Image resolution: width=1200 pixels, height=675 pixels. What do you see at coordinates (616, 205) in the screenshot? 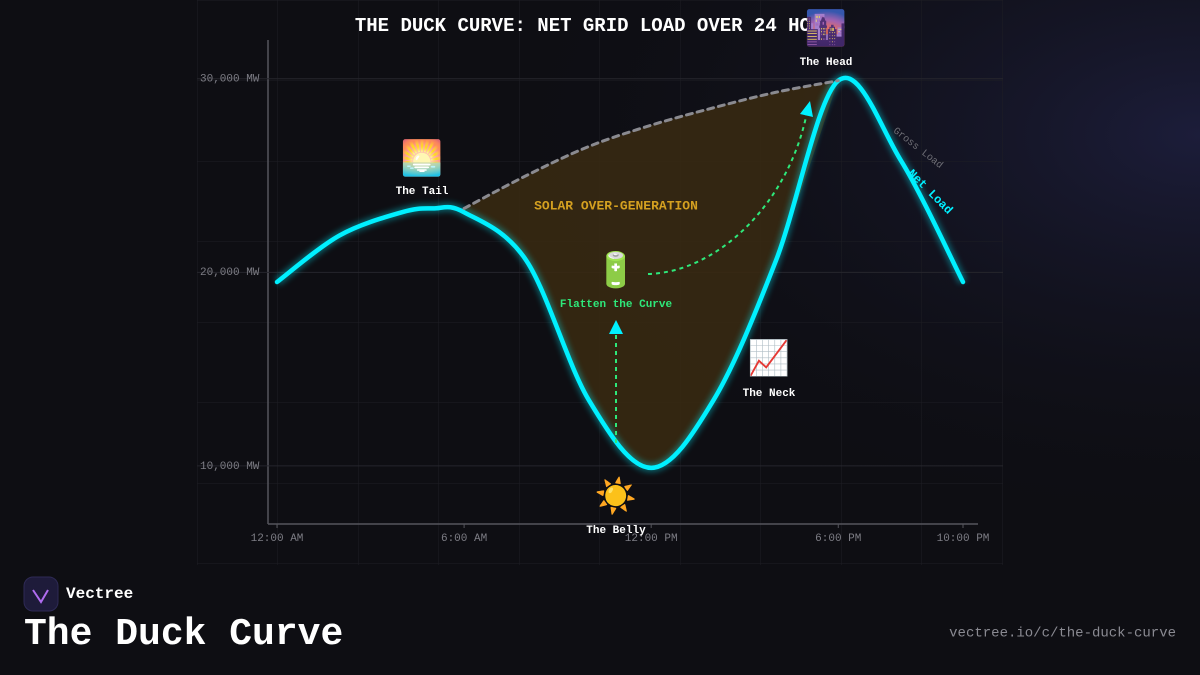
I see `annotation: SOLAR OVER-GENERATION` at bounding box center [616, 205].